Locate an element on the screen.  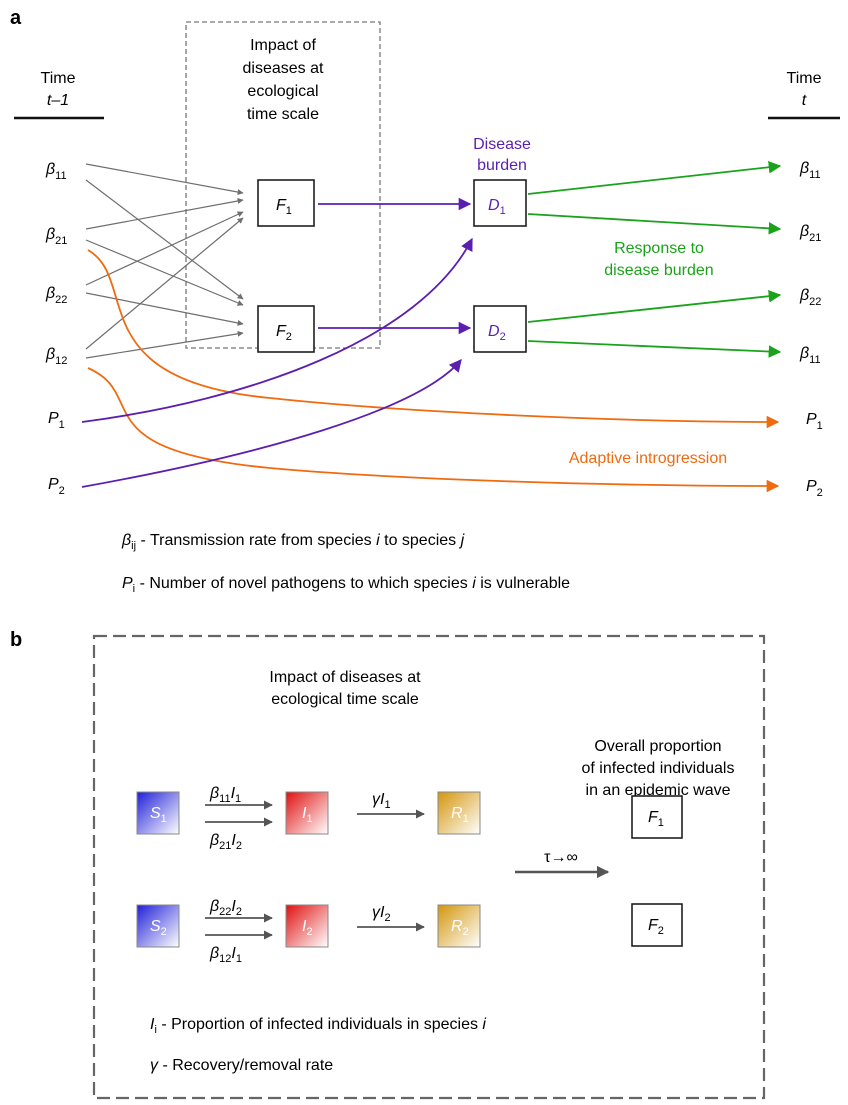
right-node-p1: P1 is located at coordinates (814, 421).